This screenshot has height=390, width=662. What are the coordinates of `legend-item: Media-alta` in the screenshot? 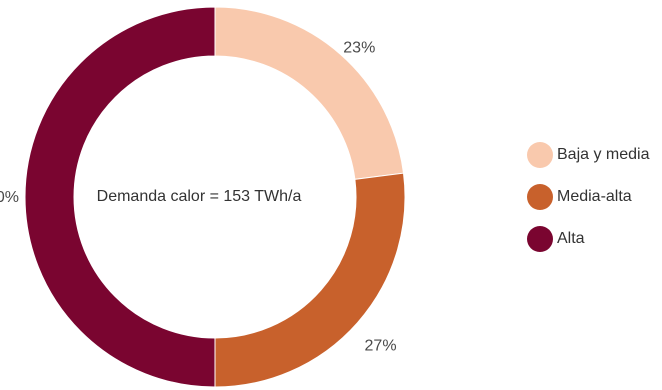 It's located at (588, 197).